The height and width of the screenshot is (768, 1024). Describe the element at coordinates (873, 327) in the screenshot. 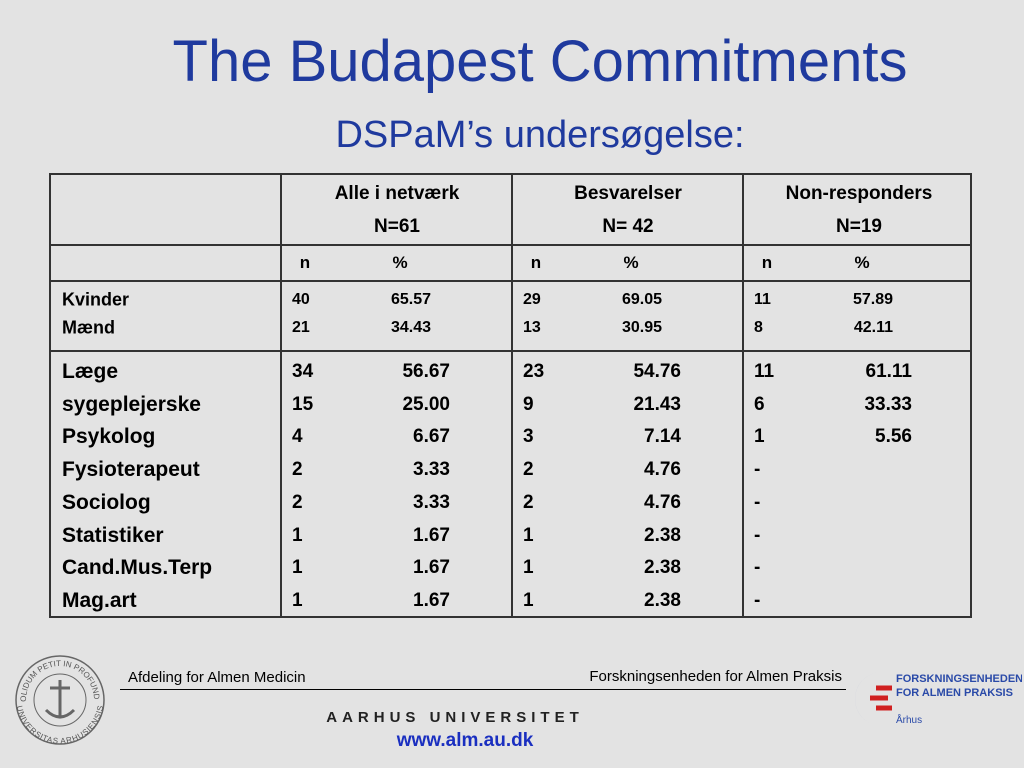

I see `cell-pct: 42.11` at that location.